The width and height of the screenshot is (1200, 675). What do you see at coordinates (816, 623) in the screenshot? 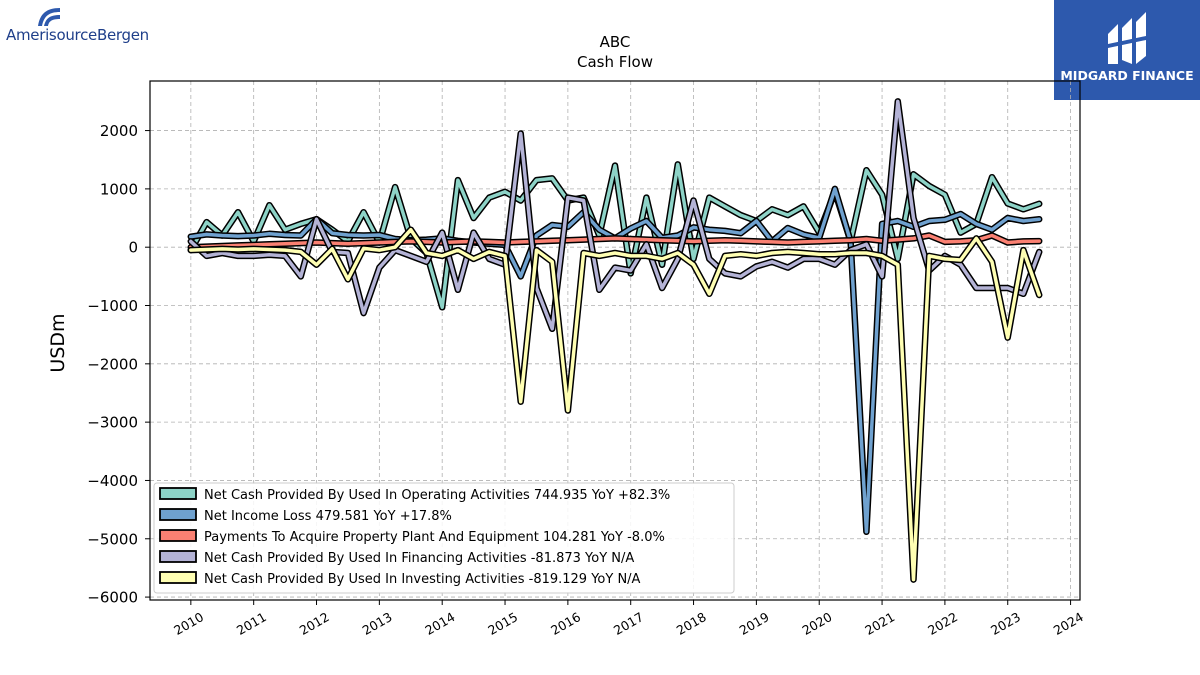
I see `x-tick-label: 2020` at bounding box center [816, 623].